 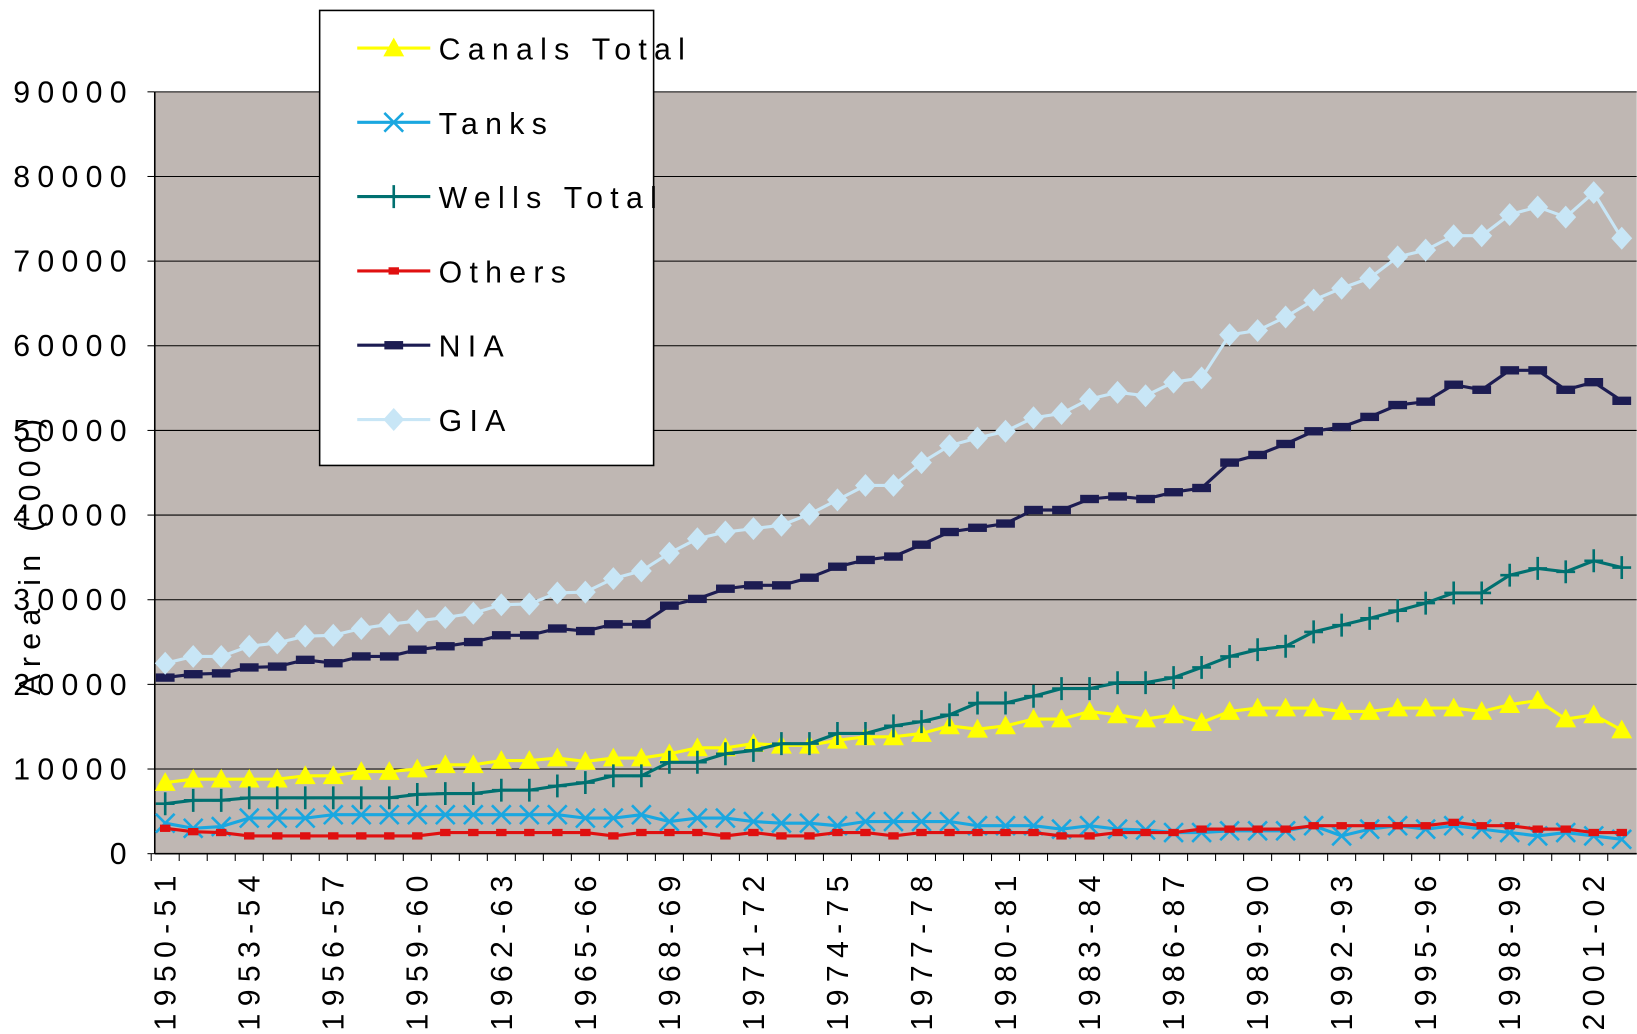 I want to click on x-tick-label: 1950-51, so click(x=166, y=948).